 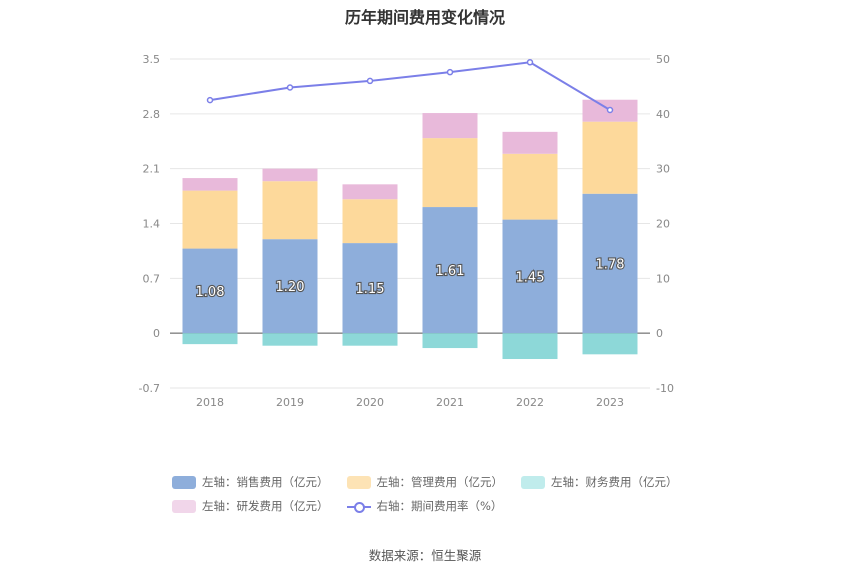 I want to click on left-axis-tick-label: 2.1, so click(x=152, y=169).